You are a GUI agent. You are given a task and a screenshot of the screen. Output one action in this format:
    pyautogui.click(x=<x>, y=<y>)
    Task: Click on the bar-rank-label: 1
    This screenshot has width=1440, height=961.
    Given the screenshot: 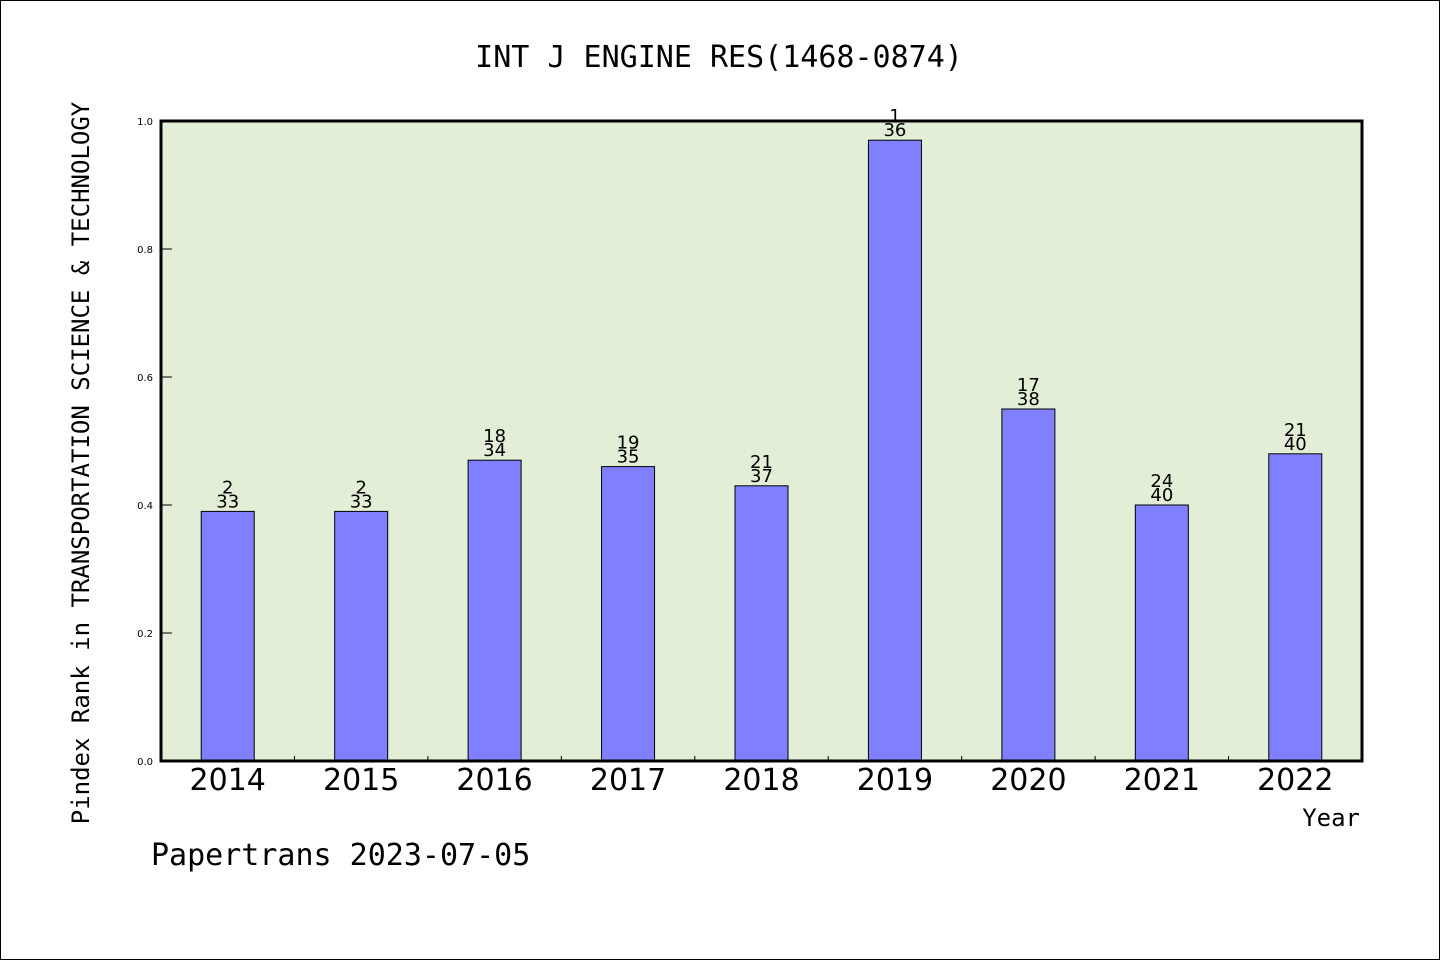 What is the action you would take?
    pyautogui.click(x=894, y=116)
    